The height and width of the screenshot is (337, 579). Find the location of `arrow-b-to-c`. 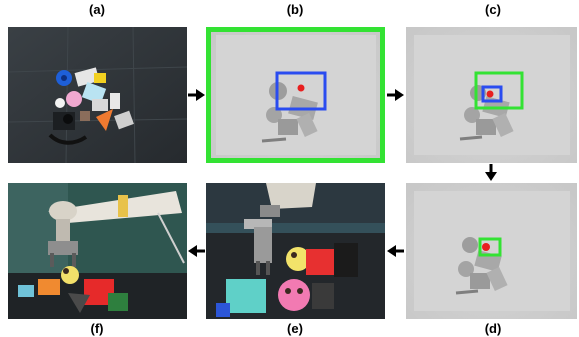

arrow-b-to-c is located at coordinates (395, 95).